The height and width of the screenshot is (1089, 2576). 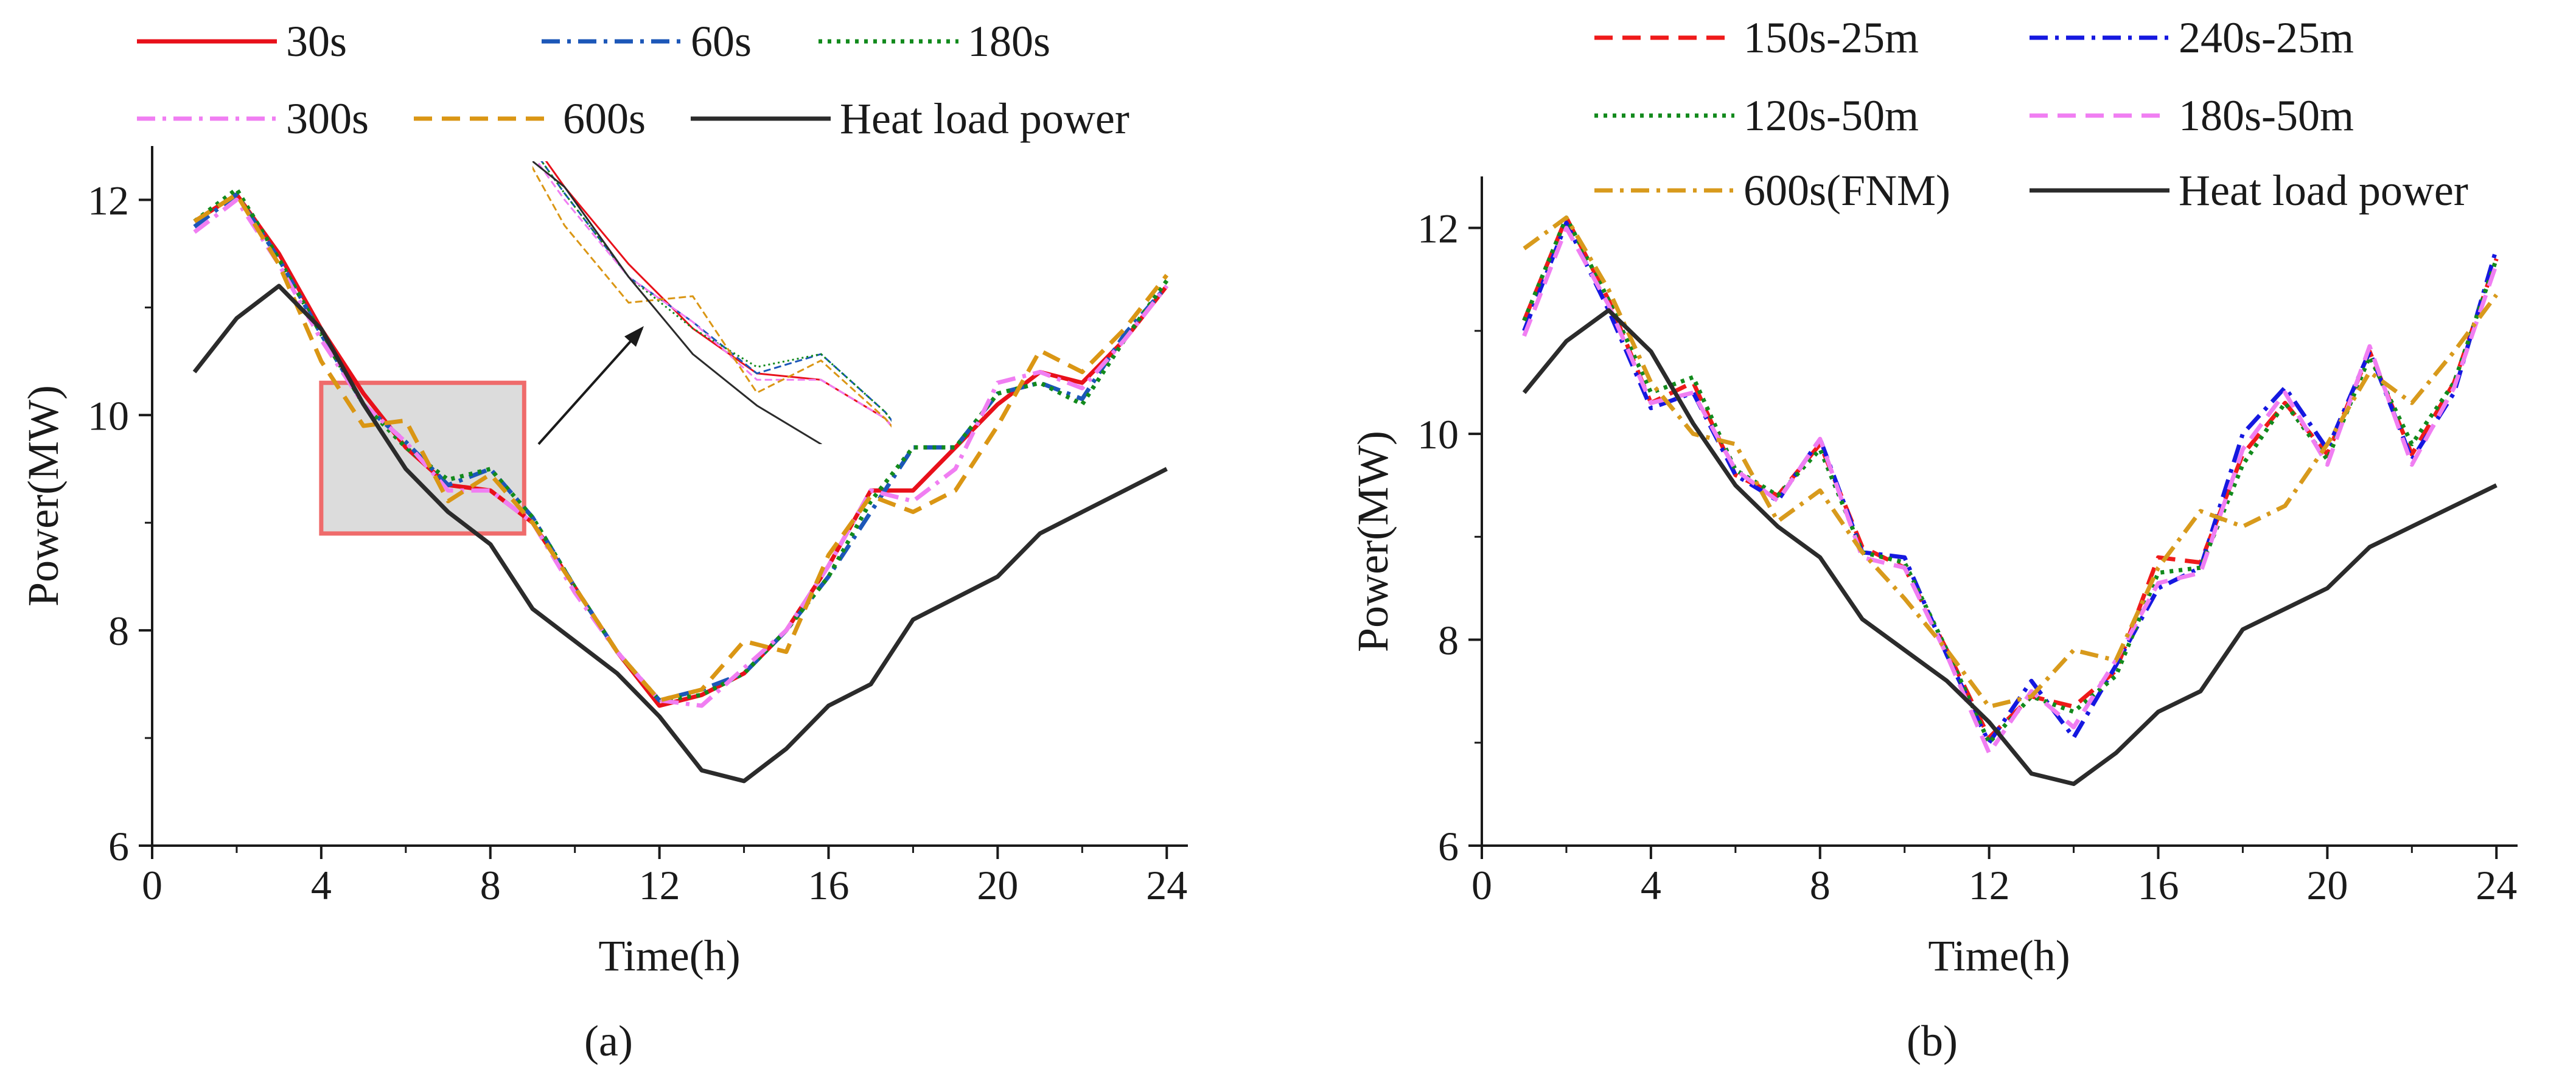 What do you see at coordinates (316, 42) in the screenshot?
I see `legend-label: 30s` at bounding box center [316, 42].